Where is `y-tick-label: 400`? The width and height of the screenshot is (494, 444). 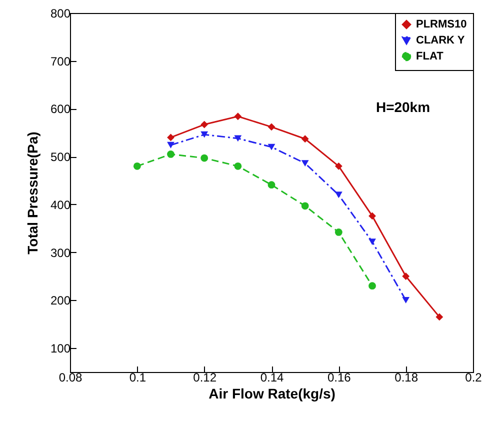 y-tick-label: 400 is located at coordinates (60, 205).